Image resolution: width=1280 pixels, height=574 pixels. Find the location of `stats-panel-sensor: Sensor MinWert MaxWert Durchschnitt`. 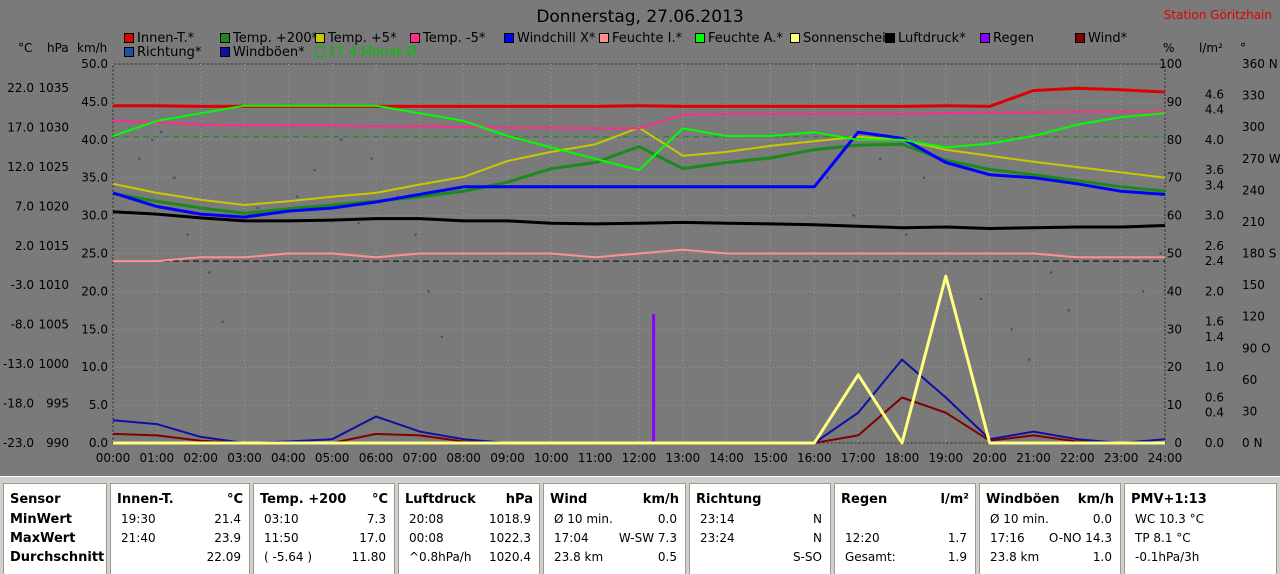

stats-panel-sensor: Sensor MinWert MaxWert Durchschnitt is located at coordinates (55, 528).